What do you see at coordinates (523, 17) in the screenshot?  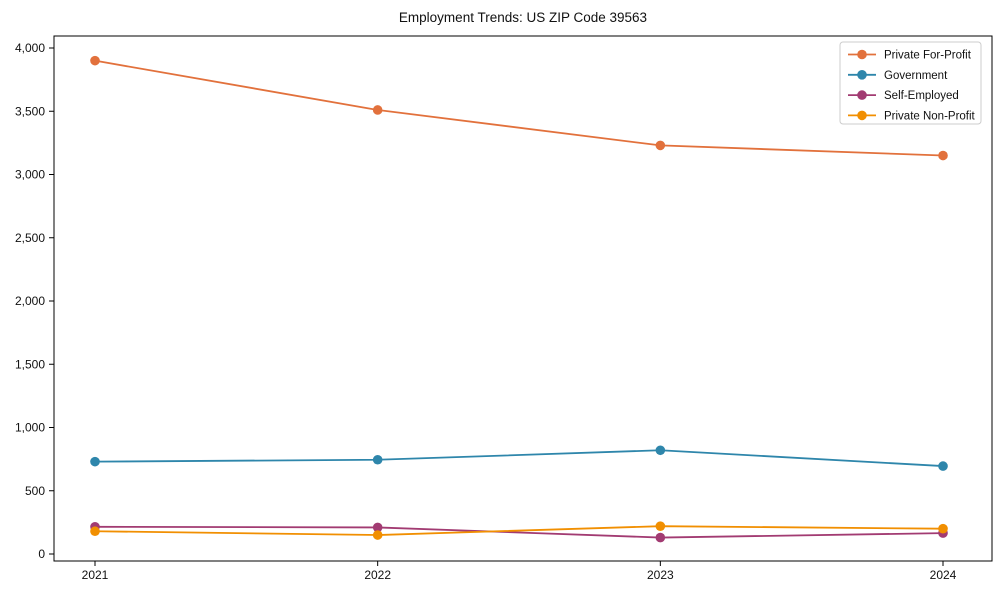 I see `chart-title: Employment Trends: US ZIP Code 39563` at bounding box center [523, 17].